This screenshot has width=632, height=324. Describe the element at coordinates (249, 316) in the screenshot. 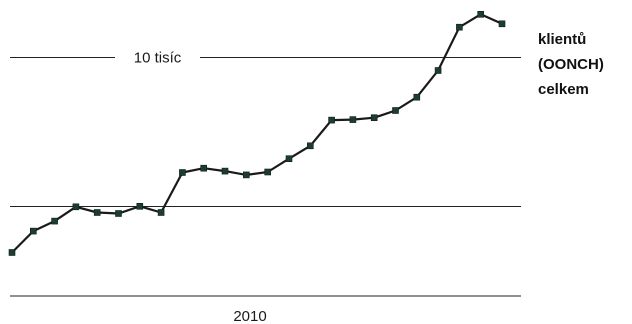

I see `x-tick-label: 2010` at that location.